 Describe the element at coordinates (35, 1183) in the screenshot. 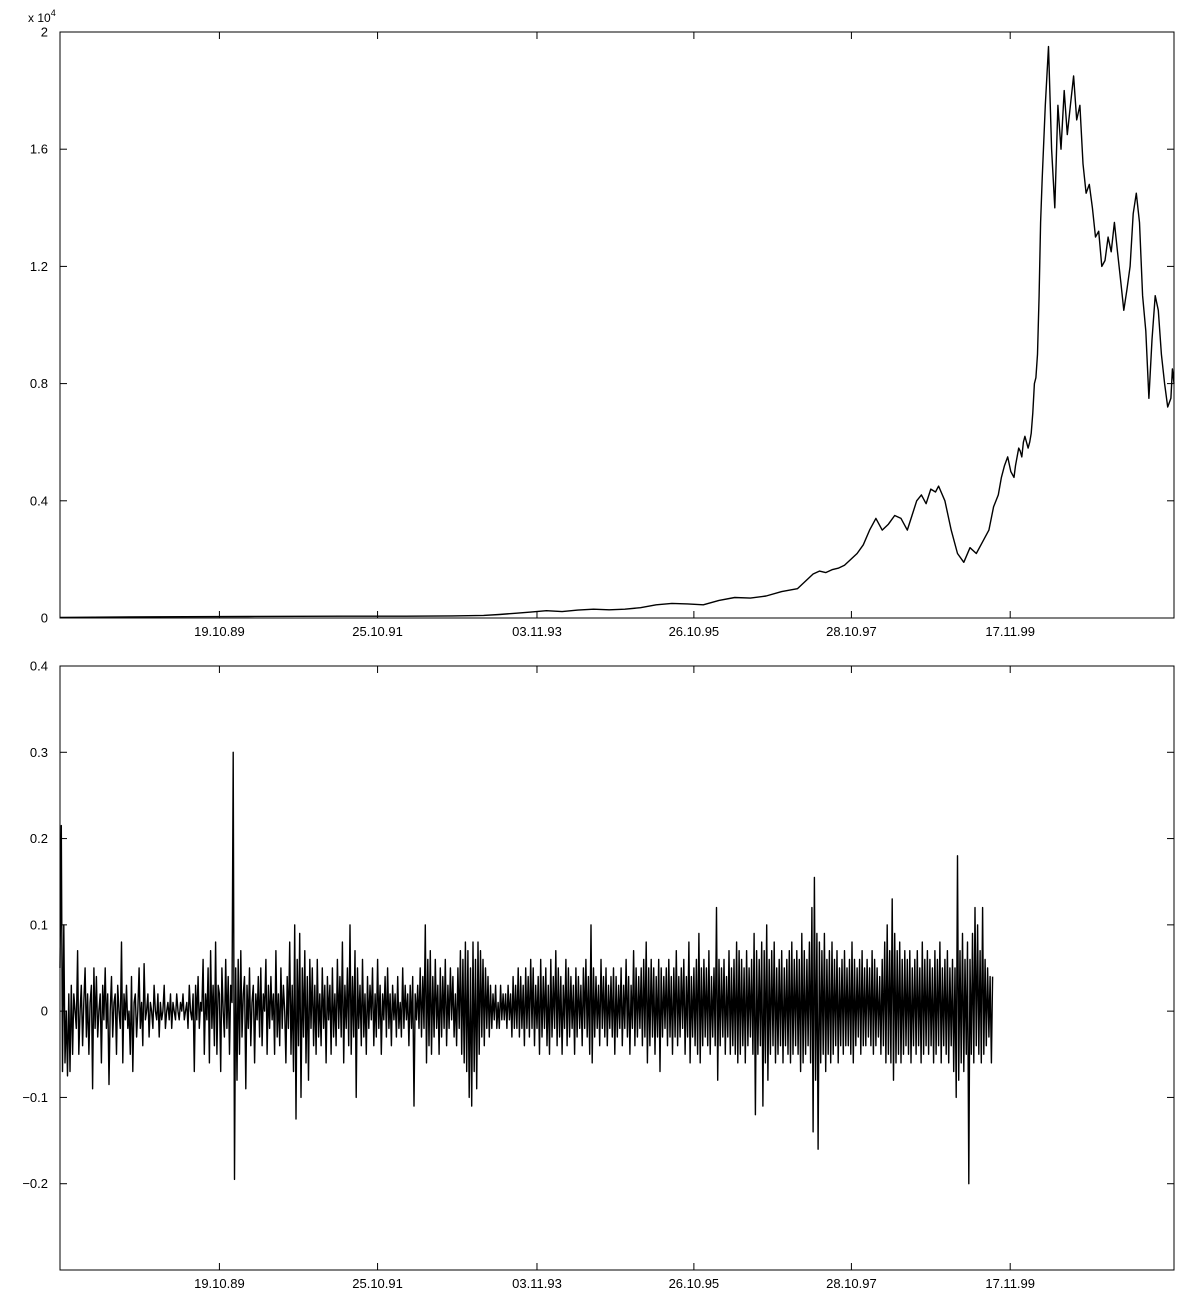

I see `y-tick-label: −0.2` at that location.